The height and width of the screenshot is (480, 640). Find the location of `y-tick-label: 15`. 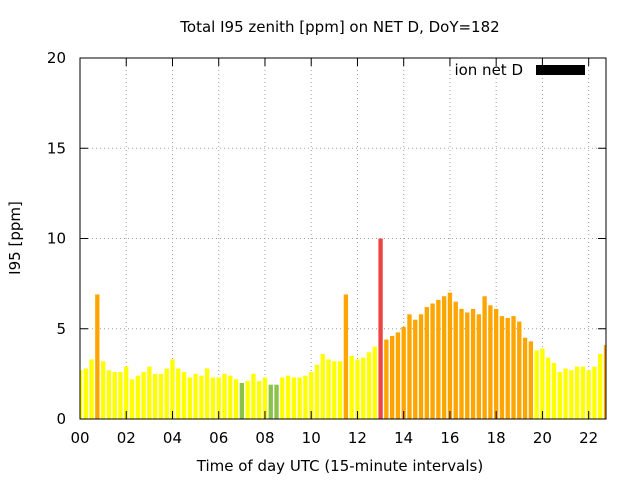

y-tick-label: 15 is located at coordinates (56, 148).